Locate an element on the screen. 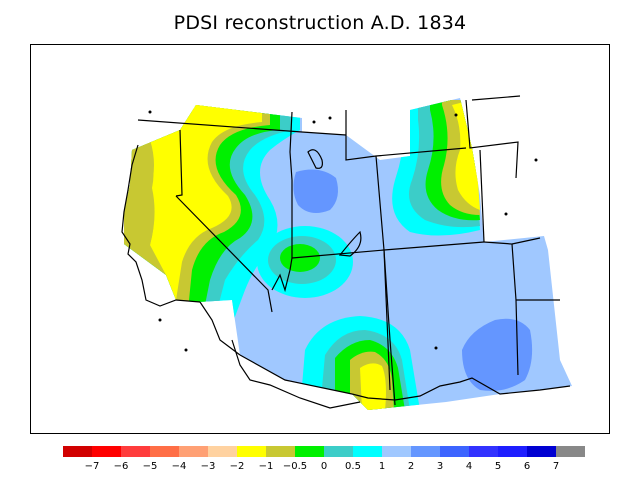  baja-coast is located at coordinates (220, 328).